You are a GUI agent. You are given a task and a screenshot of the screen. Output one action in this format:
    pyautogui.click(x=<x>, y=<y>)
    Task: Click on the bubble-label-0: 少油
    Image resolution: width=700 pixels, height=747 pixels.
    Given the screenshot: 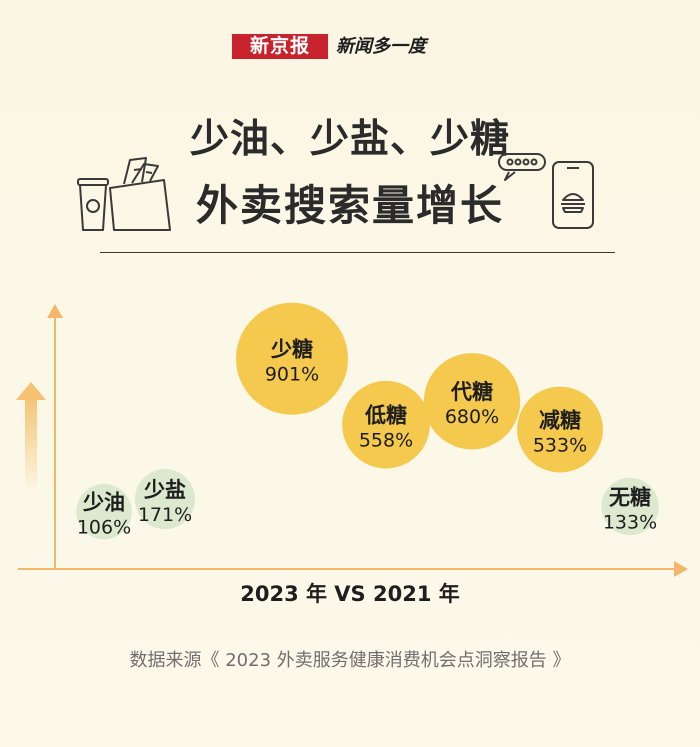 What is the action you would take?
    pyautogui.click(x=103, y=503)
    